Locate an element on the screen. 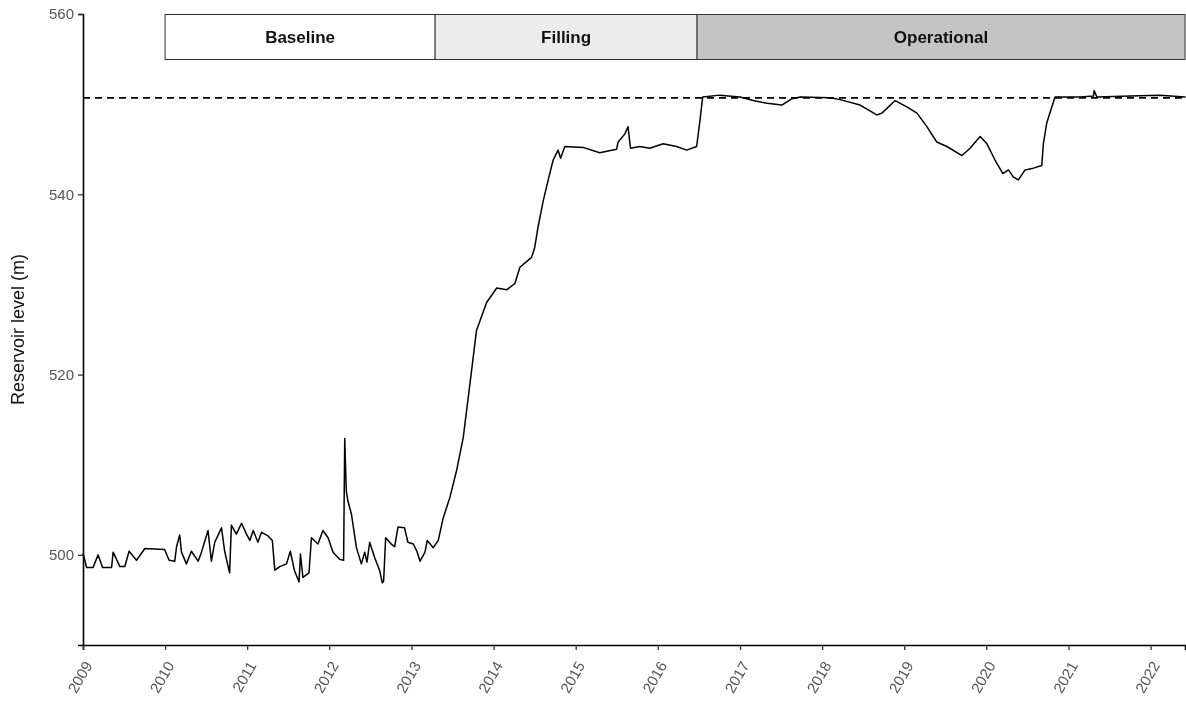 Image resolution: width=1186 pixels, height=706 pixels. y-tick-label: 520 is located at coordinates (61, 374).